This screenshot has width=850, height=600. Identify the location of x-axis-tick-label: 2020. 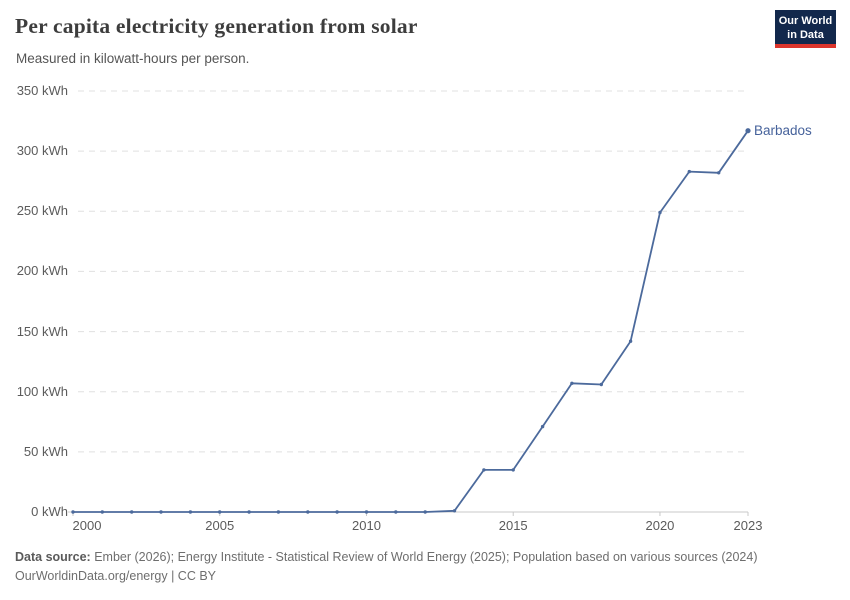
(660, 525).